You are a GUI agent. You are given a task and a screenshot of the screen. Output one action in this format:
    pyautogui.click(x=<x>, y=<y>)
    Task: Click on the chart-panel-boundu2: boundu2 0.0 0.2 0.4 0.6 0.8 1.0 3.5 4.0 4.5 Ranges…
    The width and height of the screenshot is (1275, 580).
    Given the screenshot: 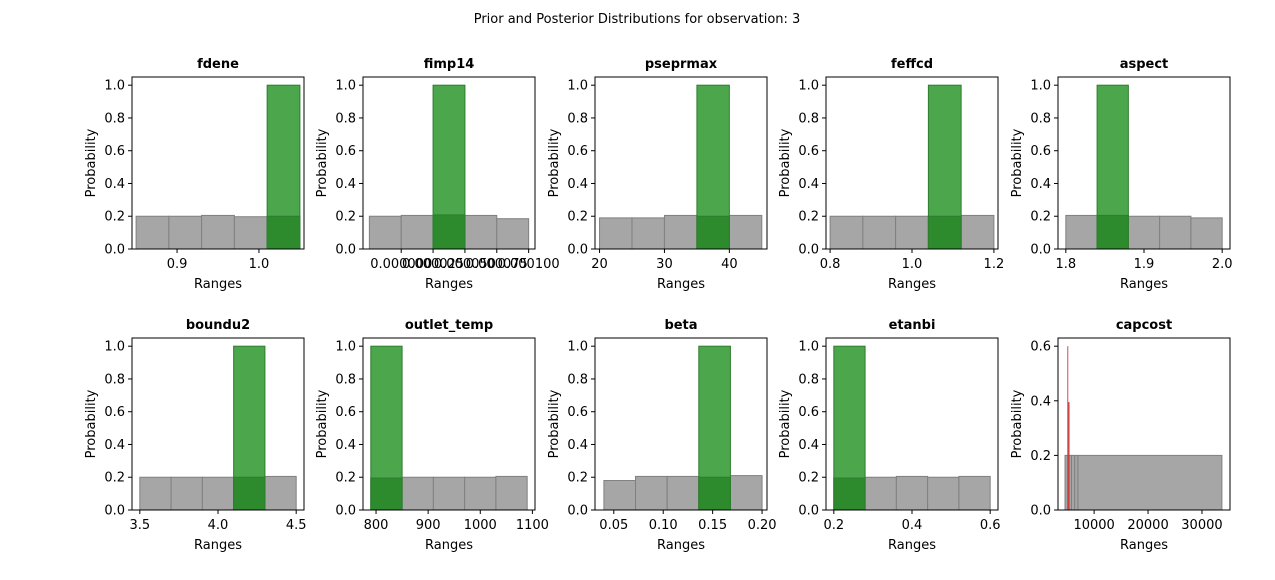 What is the action you would take?
    pyautogui.click(x=195, y=435)
    